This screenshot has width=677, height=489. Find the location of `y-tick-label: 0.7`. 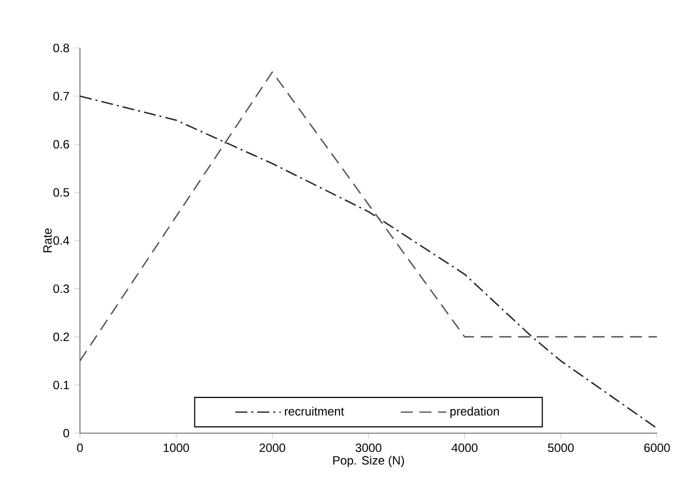

y-tick-label: 0.7 is located at coordinates (61, 96).